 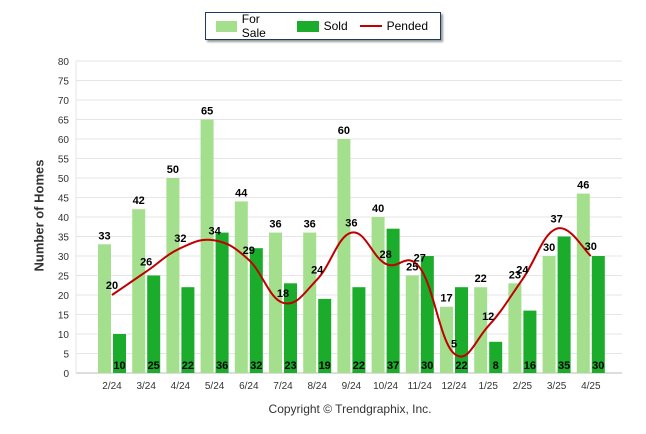 What do you see at coordinates (253, 26) in the screenshot?
I see `legend-label-for-sale: For Sale` at bounding box center [253, 26].